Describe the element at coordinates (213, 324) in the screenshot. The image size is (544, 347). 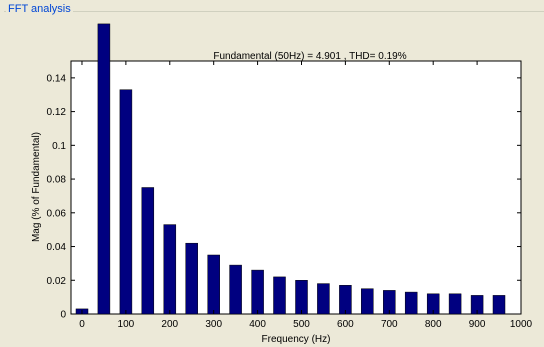
I see `x-tick-label: 300` at that location.